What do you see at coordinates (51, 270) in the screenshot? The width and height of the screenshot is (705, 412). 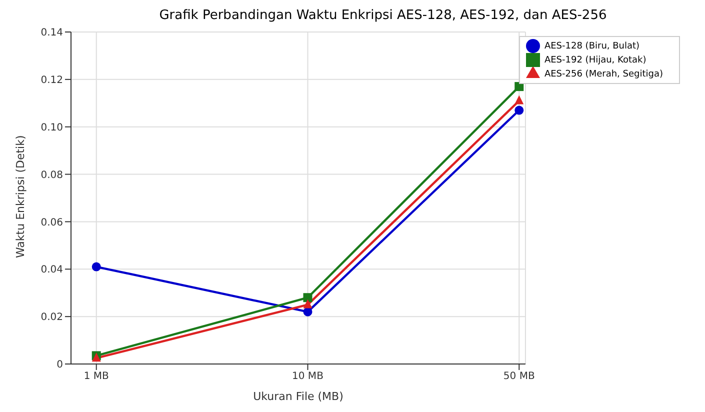 I see `y-tick-label: 0.04` at bounding box center [51, 270].